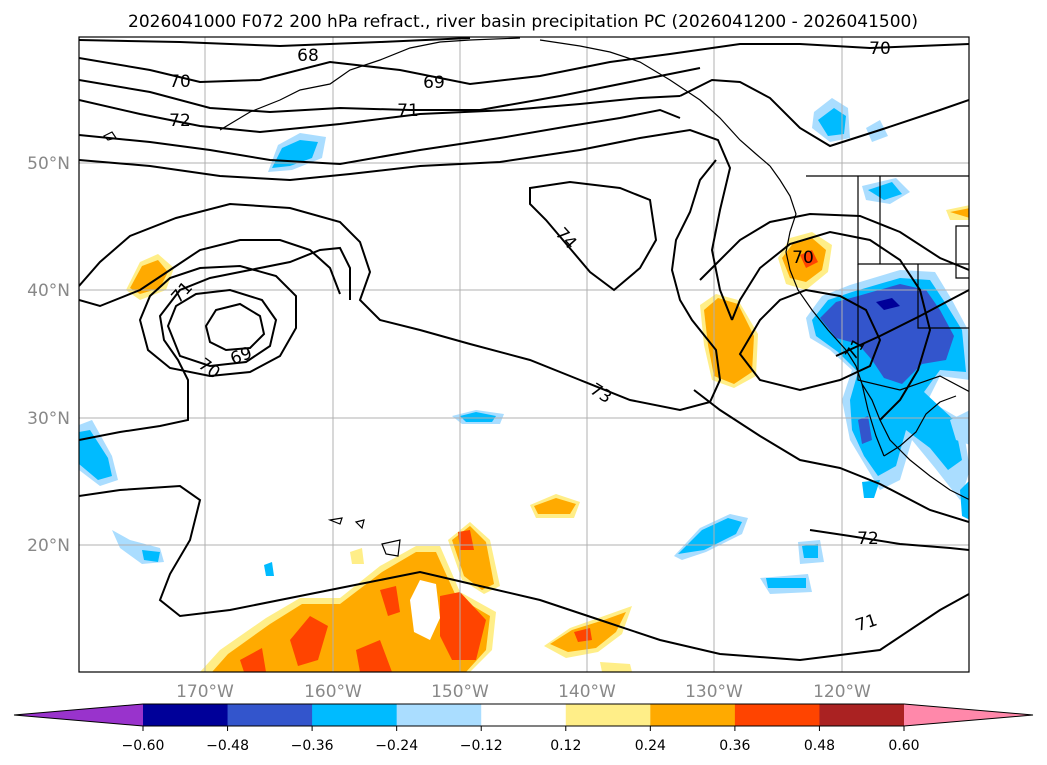 The height and width of the screenshot is (765, 1047). Describe the element at coordinates (714, 692) in the screenshot. I see `lon-label: 130°W` at that location.